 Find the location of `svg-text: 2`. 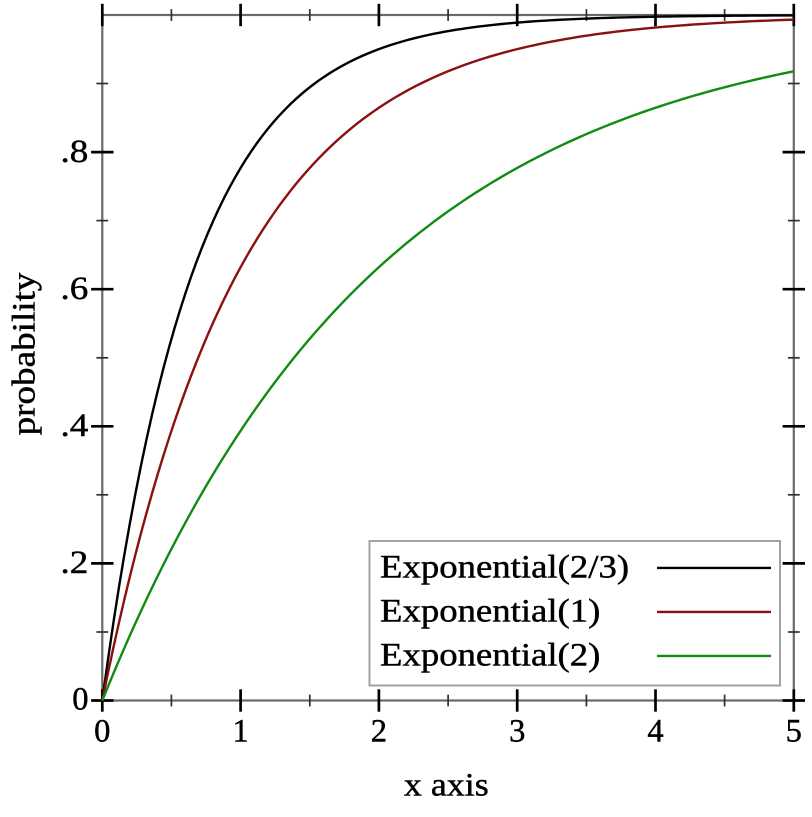

svg-text: 2 is located at coordinates (379, 732).